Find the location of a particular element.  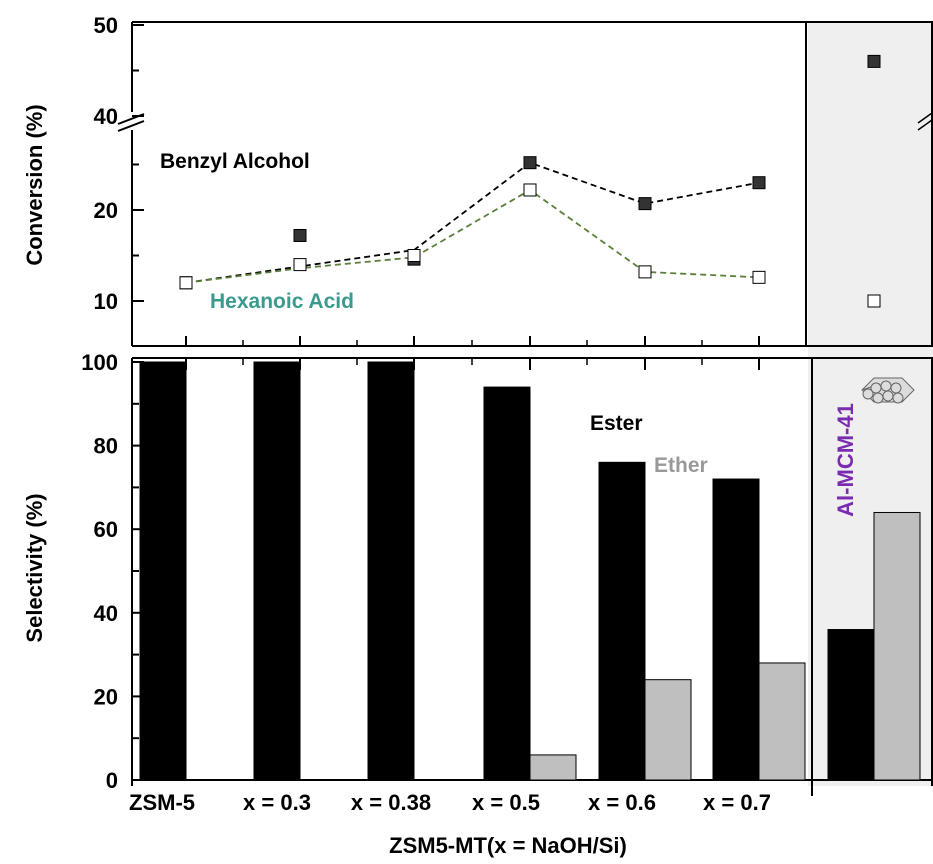

top-y-tick-label: 10 is located at coordinates (106, 301).